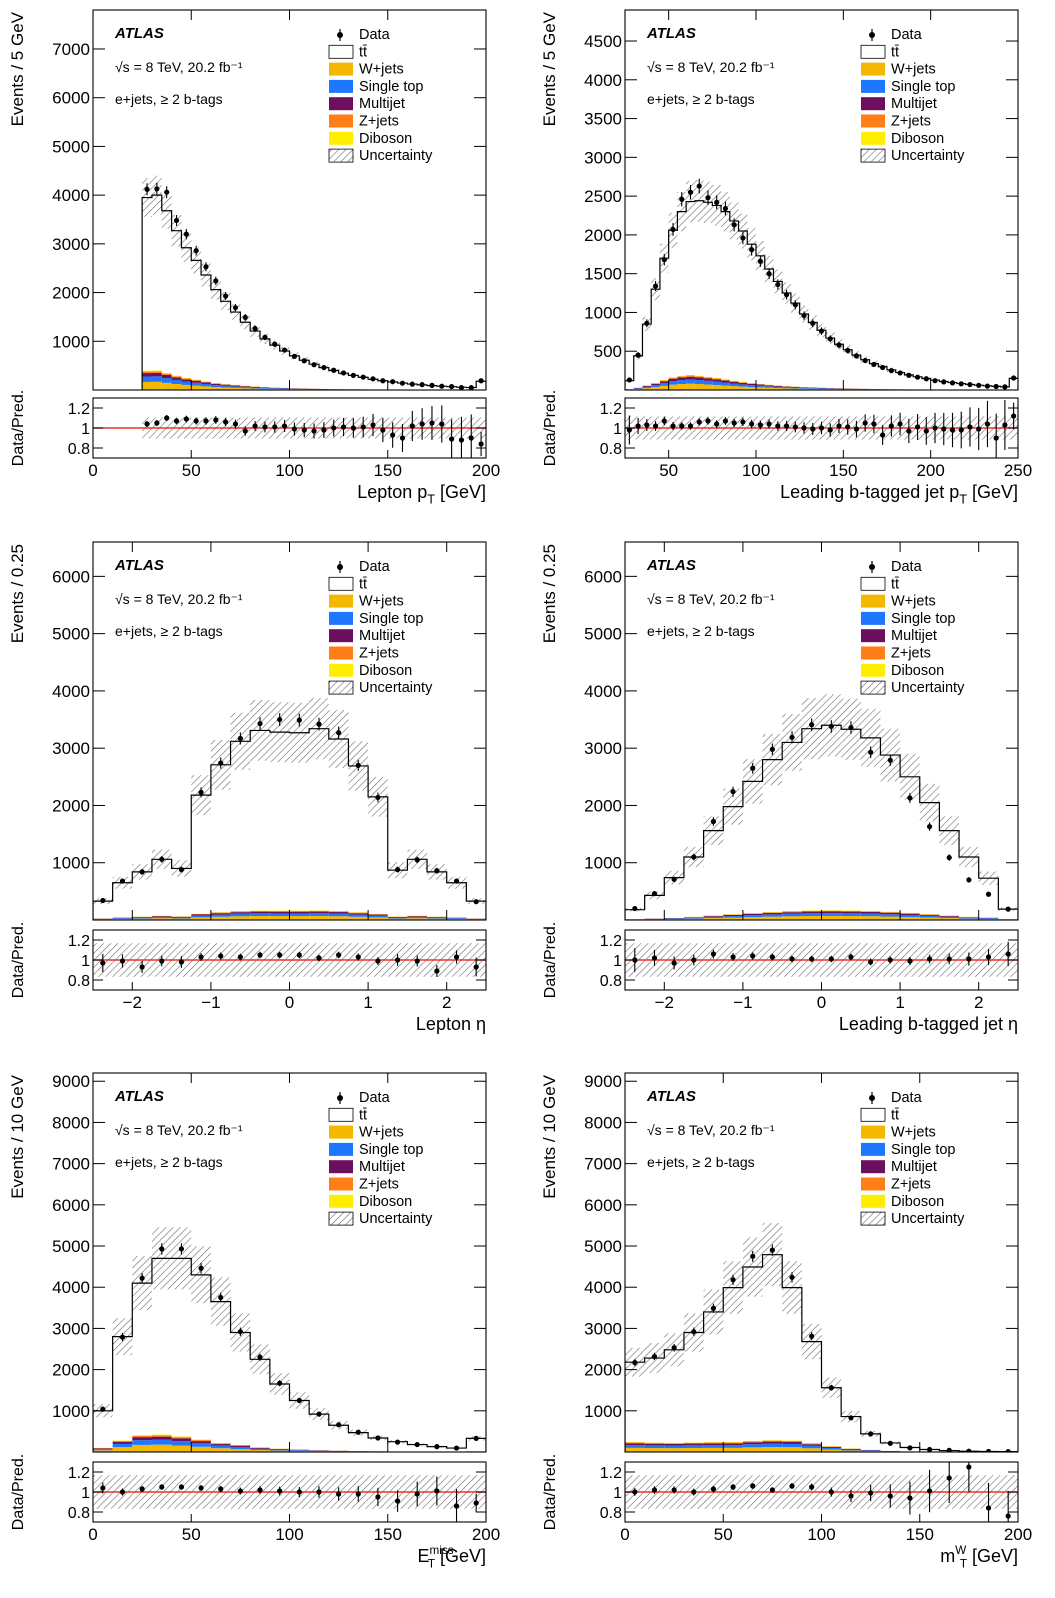  Describe the element at coordinates (608, 351) in the screenshot. I see `y-tick-label: 500` at that location.